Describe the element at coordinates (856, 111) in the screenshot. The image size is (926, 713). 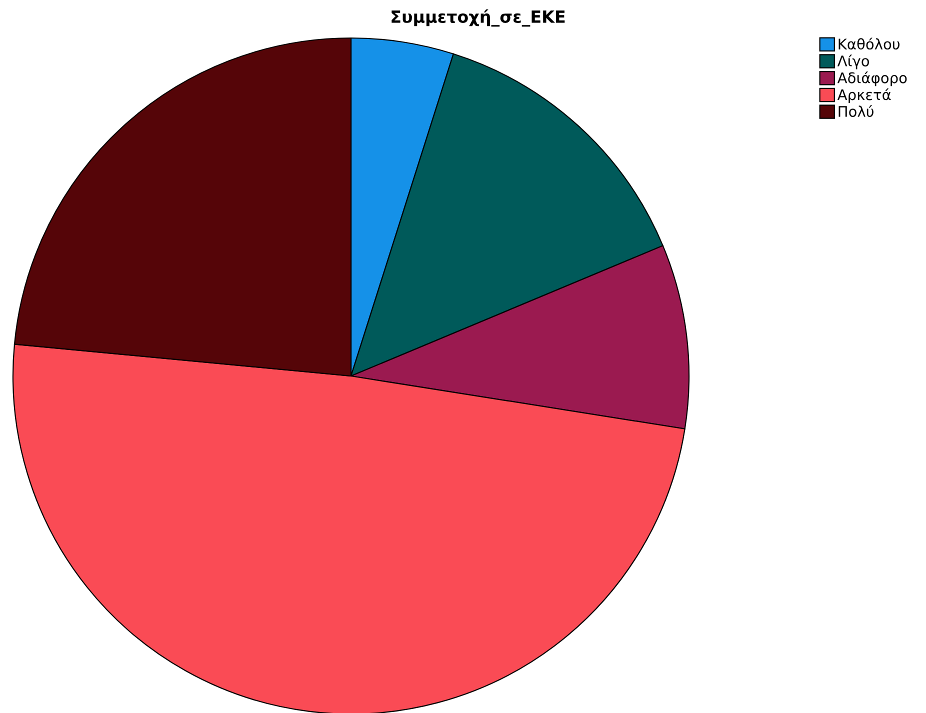
I see `legend-label: Πολύ` at that location.